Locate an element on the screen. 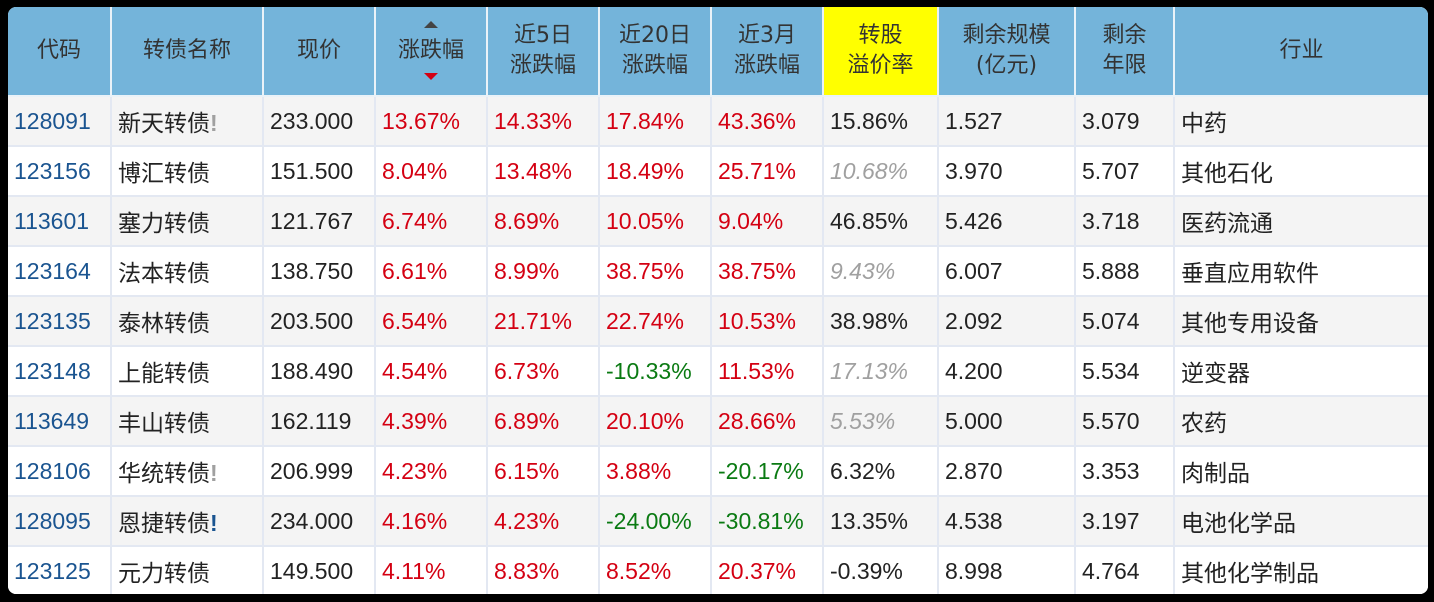 This screenshot has height=602, width=1434. industry-cell: 农药 is located at coordinates (1301, 421).